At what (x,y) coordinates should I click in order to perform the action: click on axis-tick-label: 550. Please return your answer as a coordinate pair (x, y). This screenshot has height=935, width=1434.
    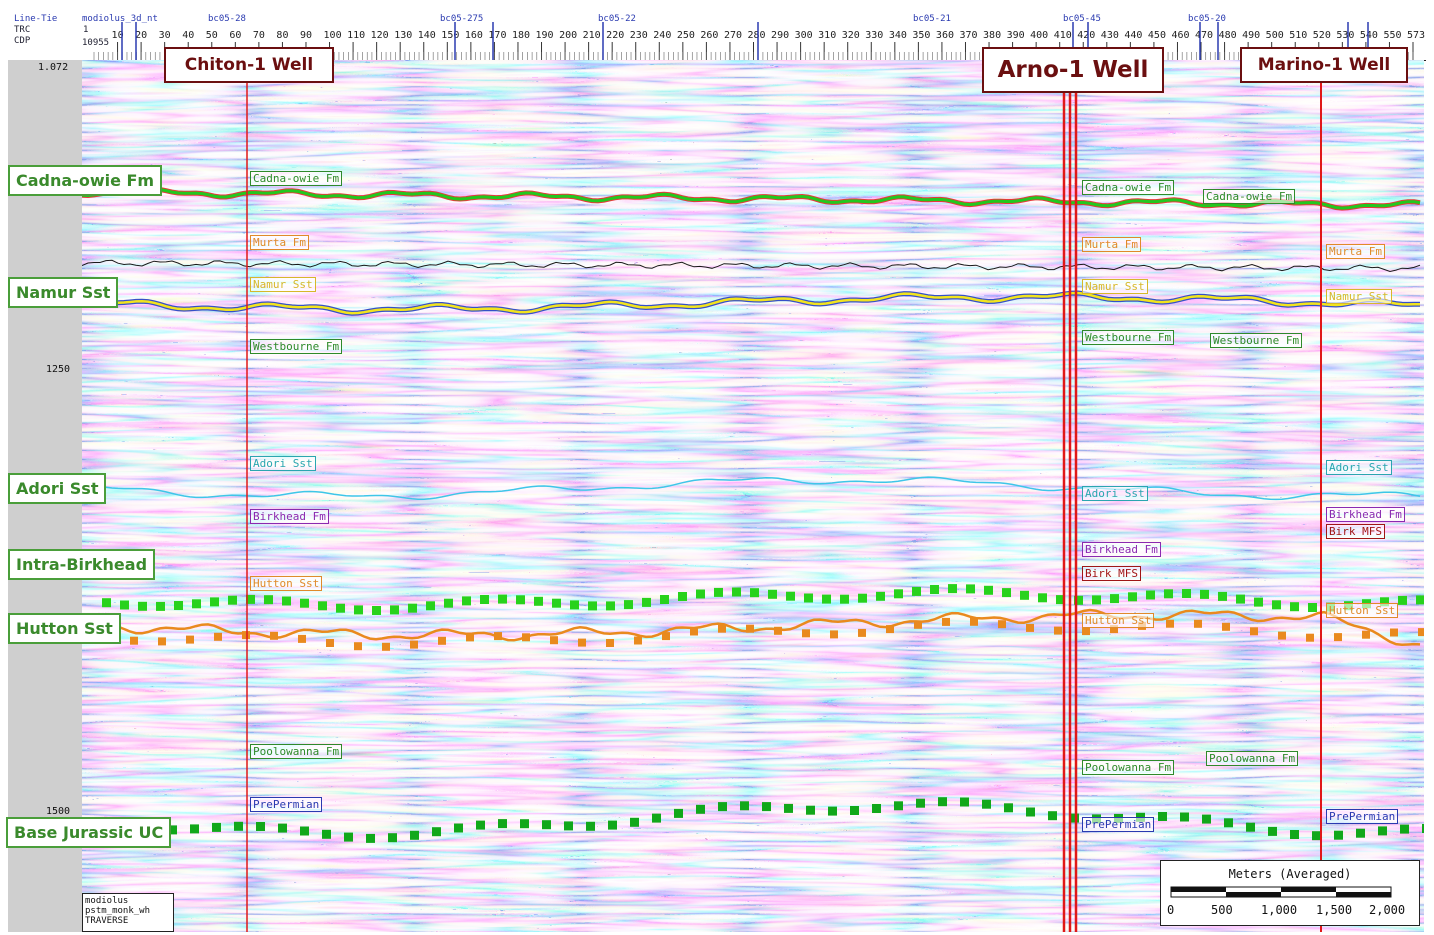
    Looking at the image, I should click on (1392, 35).